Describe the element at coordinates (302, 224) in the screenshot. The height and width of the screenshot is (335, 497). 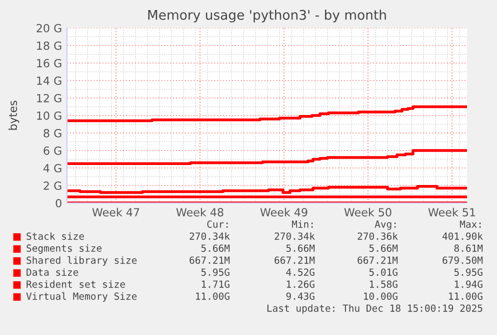
I see `text: Min:` at that location.